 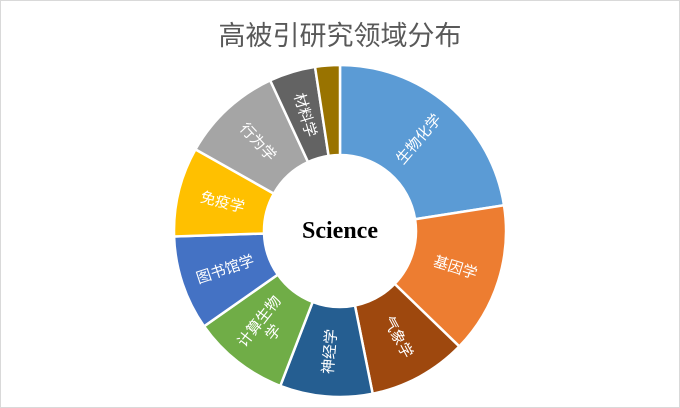 What do you see at coordinates (340, 231) in the screenshot?
I see `center-label: Science` at bounding box center [340, 231].